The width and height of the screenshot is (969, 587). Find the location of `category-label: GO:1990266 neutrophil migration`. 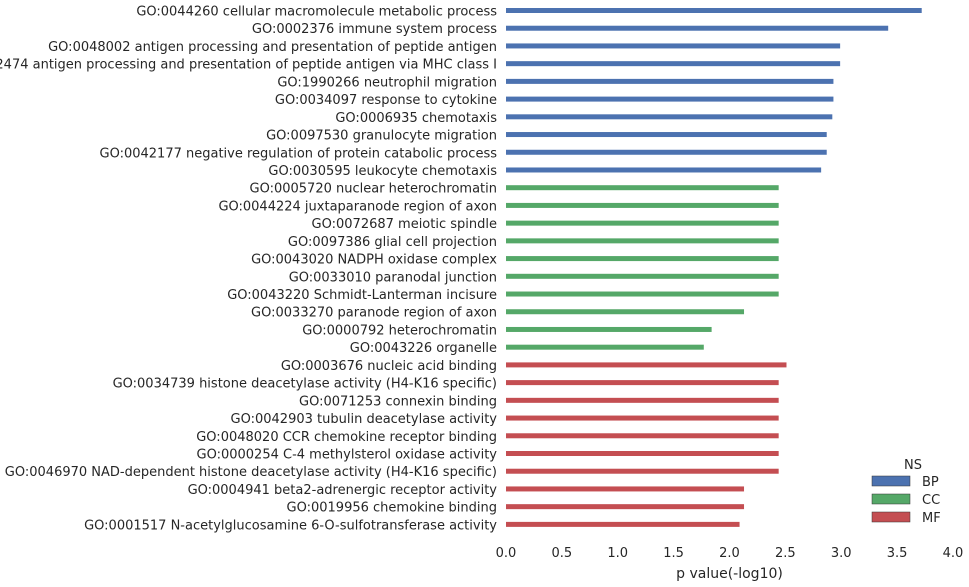

category-label: GO:1990266 neutrophil migration is located at coordinates (387, 82).